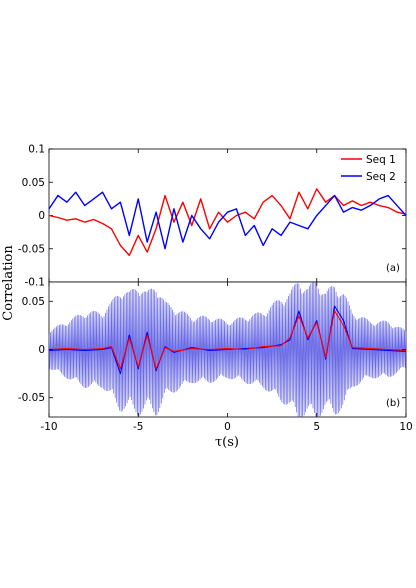  I want to click on panel-b-series, so click(227, 340).